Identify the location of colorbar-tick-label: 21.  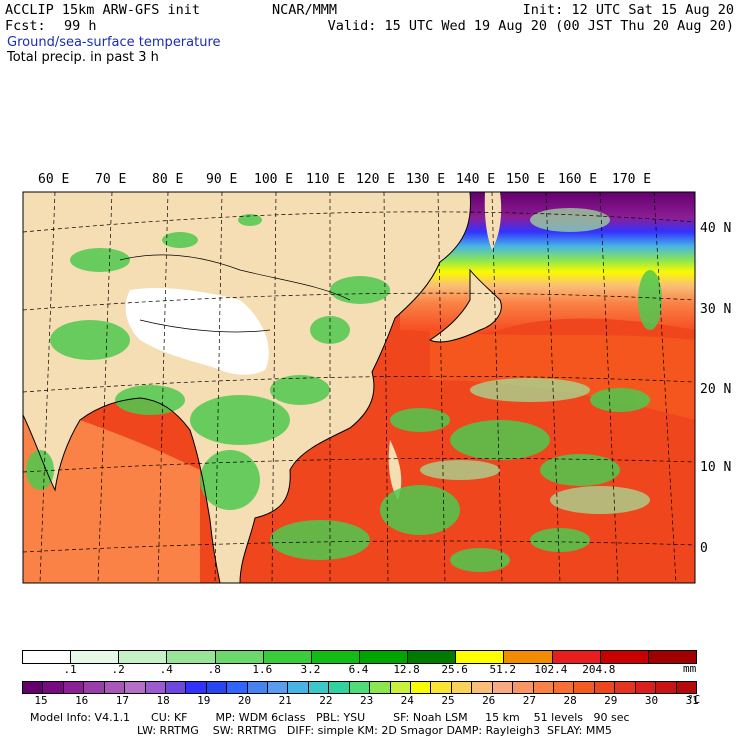
(285, 700).